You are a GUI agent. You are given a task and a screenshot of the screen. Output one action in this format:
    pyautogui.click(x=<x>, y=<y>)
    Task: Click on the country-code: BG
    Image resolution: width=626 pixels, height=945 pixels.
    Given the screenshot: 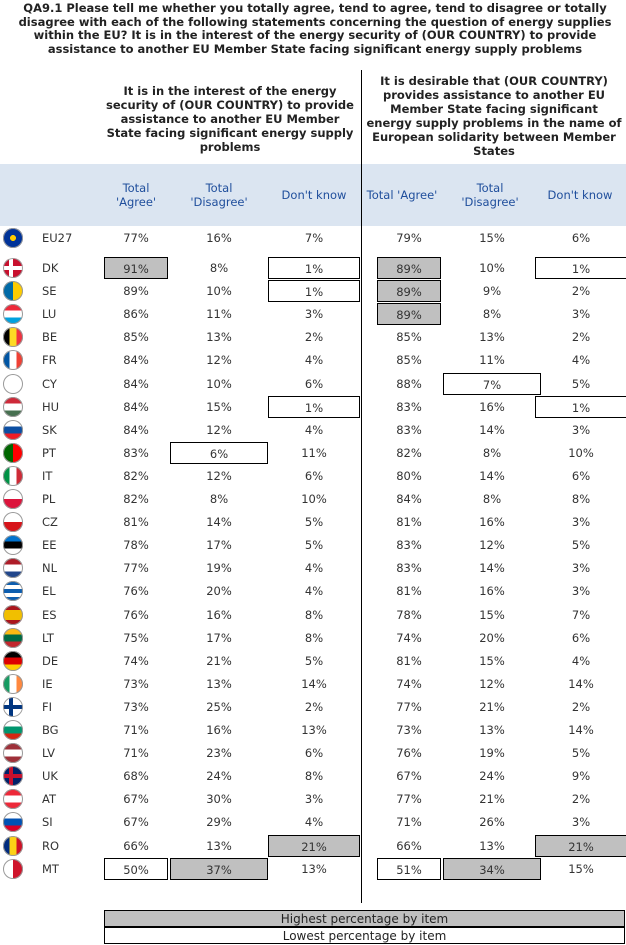 What is the action you would take?
    pyautogui.click(x=50, y=730)
    